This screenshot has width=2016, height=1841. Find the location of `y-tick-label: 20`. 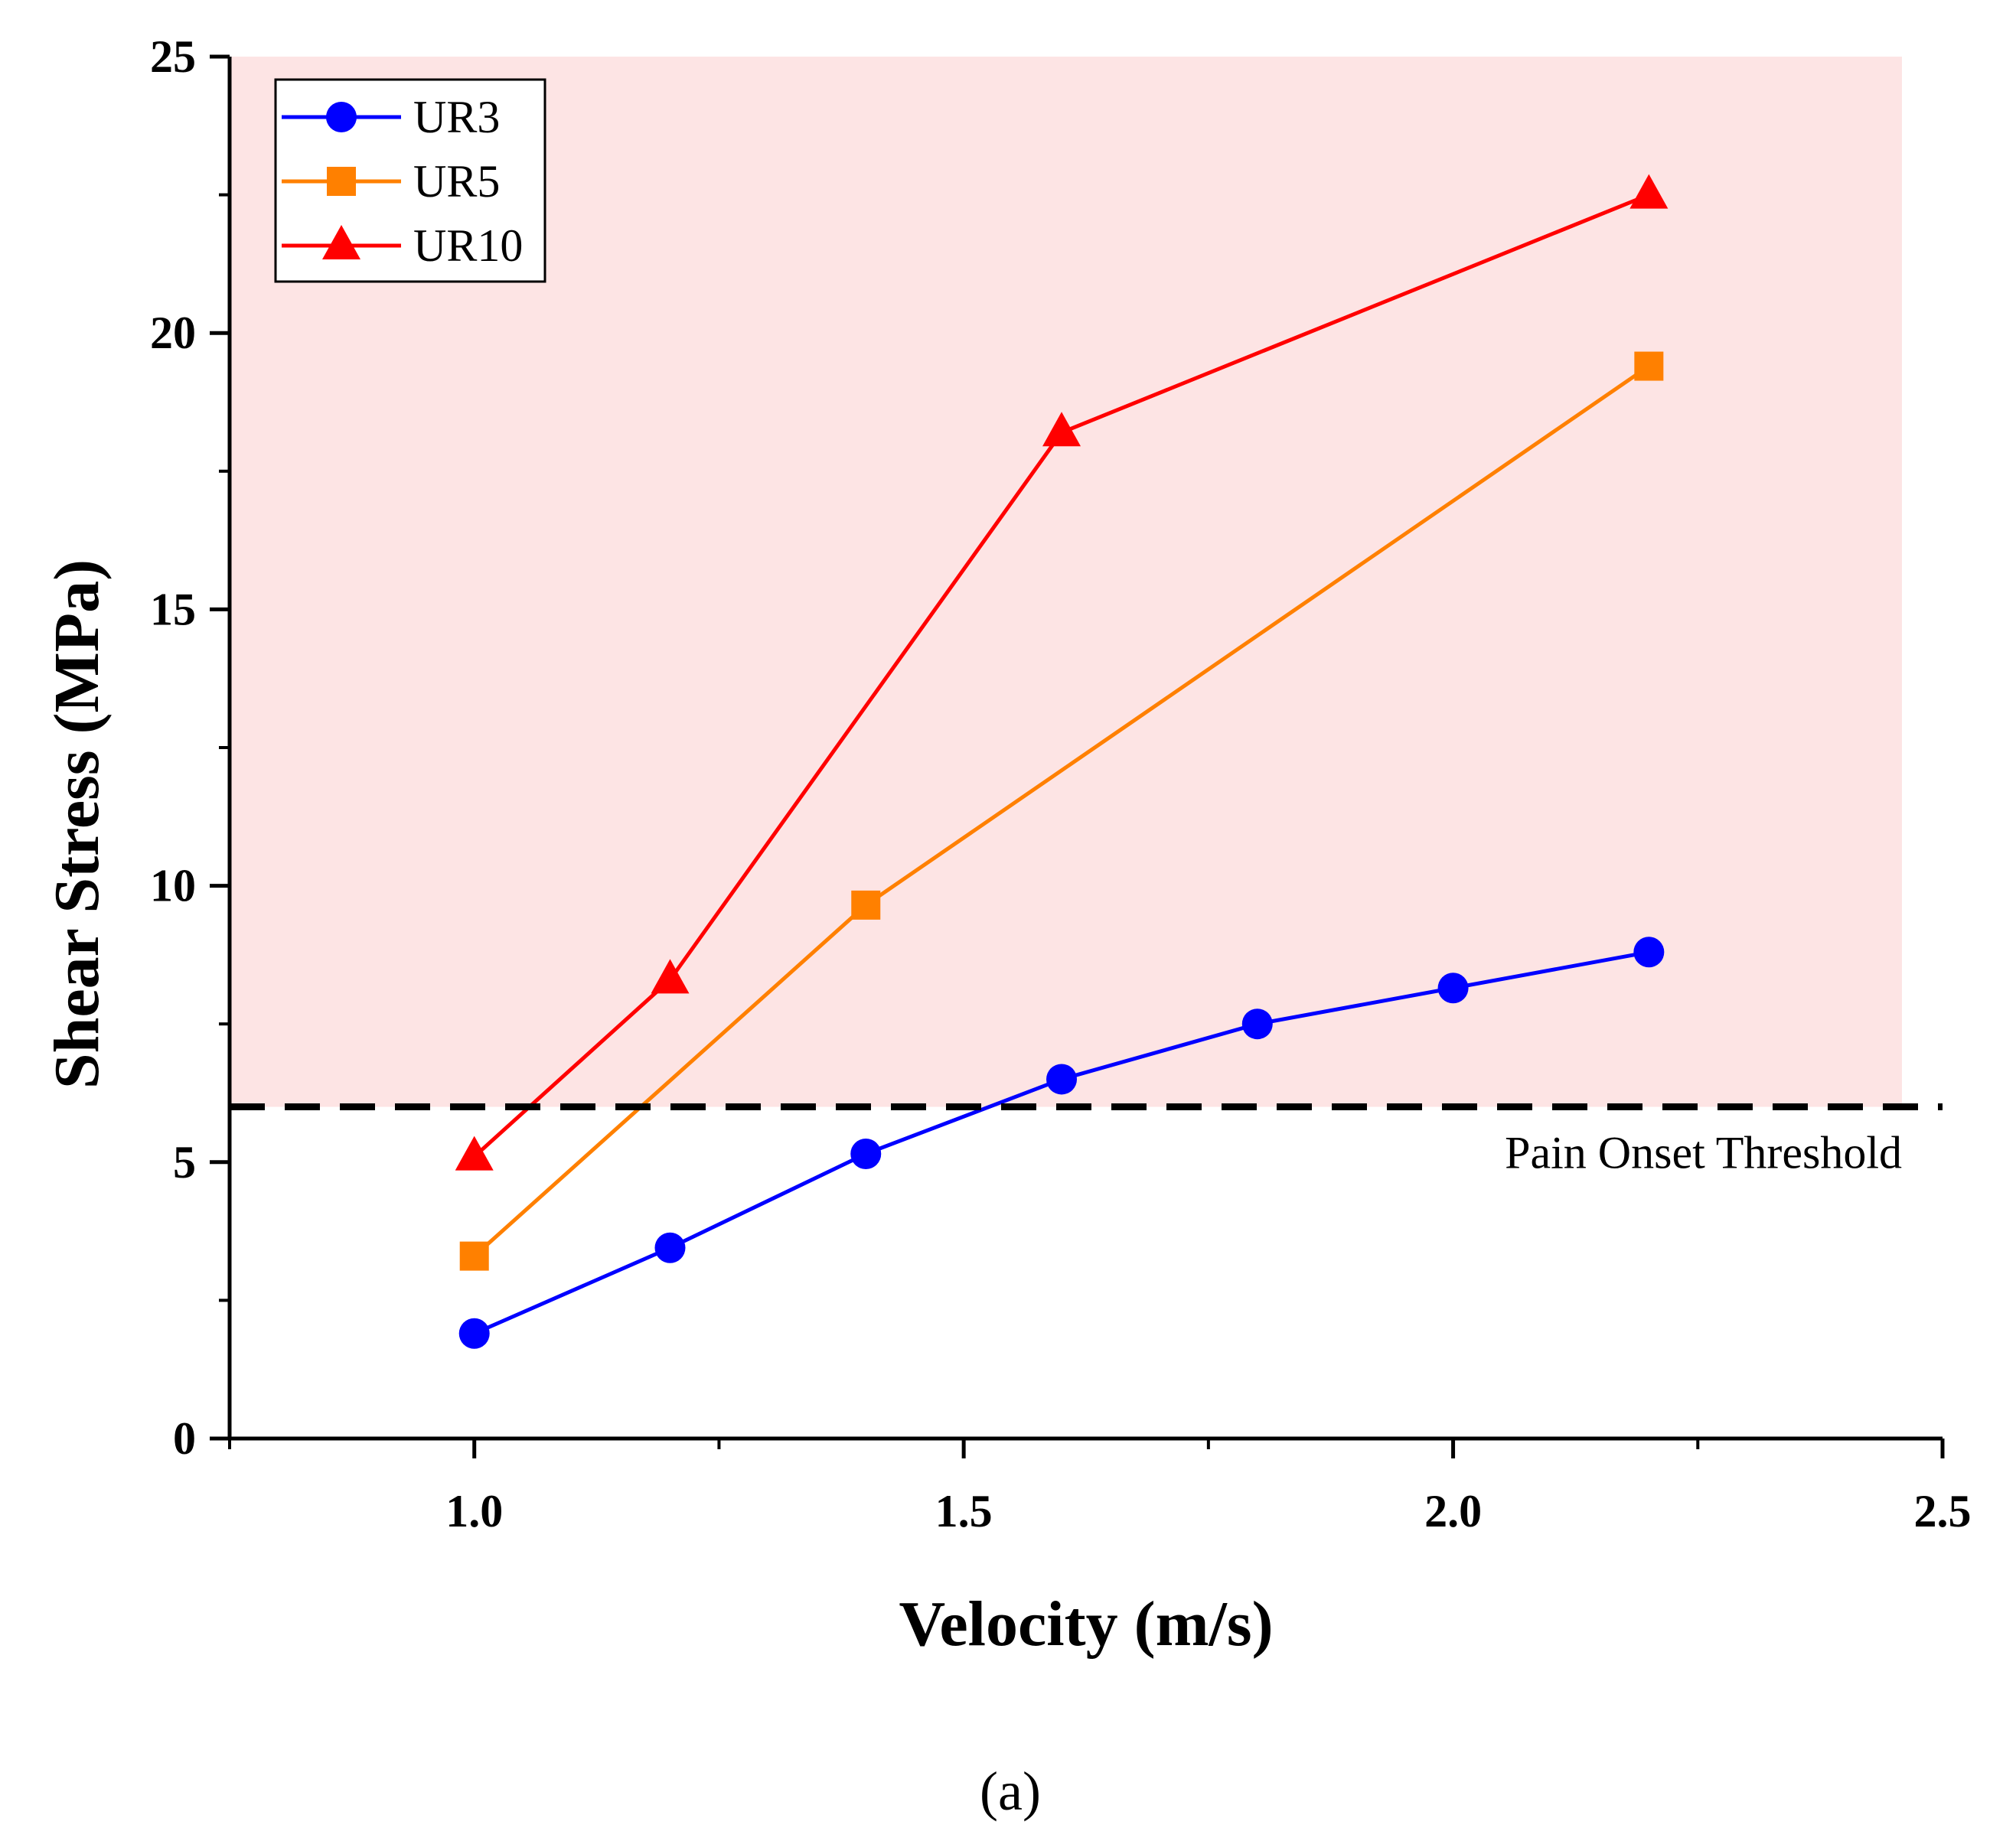

y-tick-label: 20 is located at coordinates (173, 333).